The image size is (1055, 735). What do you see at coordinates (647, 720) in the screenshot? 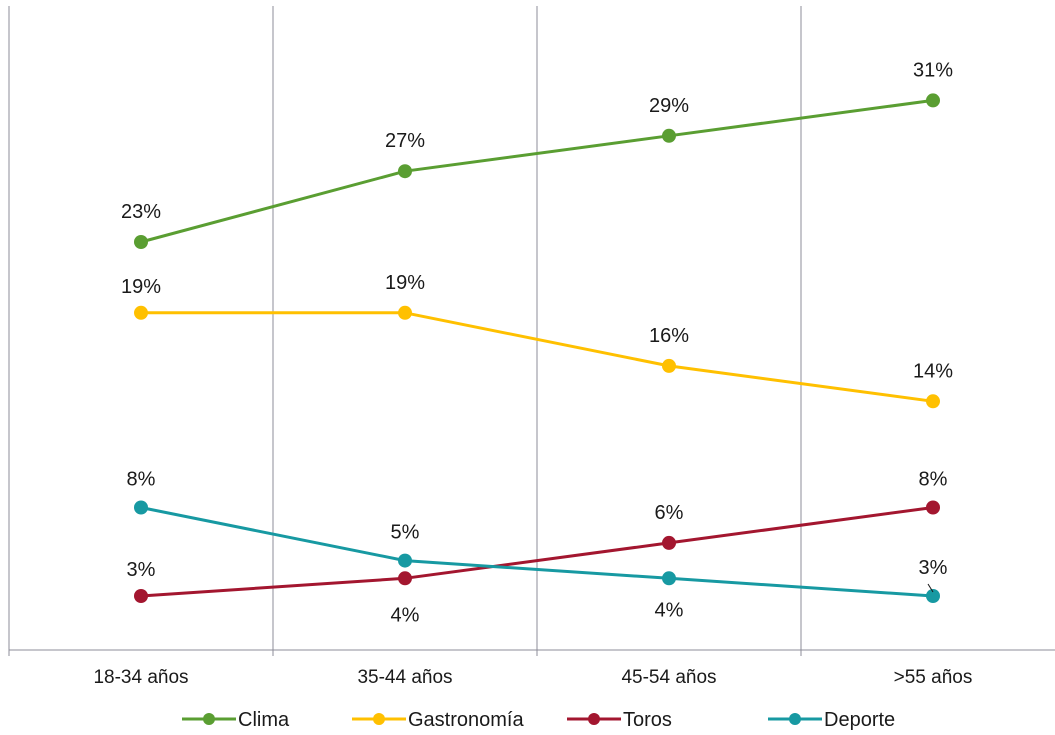
I see `legend-label: Toros` at bounding box center [647, 720].